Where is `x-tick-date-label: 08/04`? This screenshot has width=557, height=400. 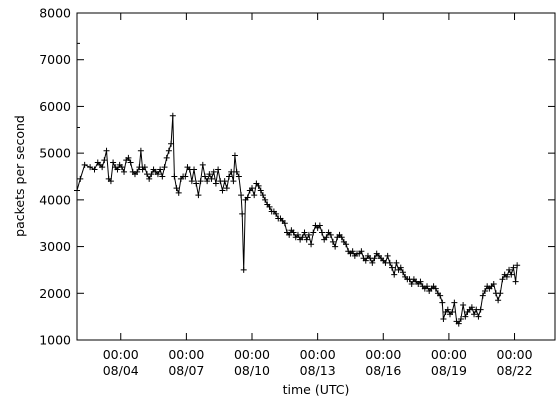 x-tick-date-label: 08/04 is located at coordinates (121, 370).